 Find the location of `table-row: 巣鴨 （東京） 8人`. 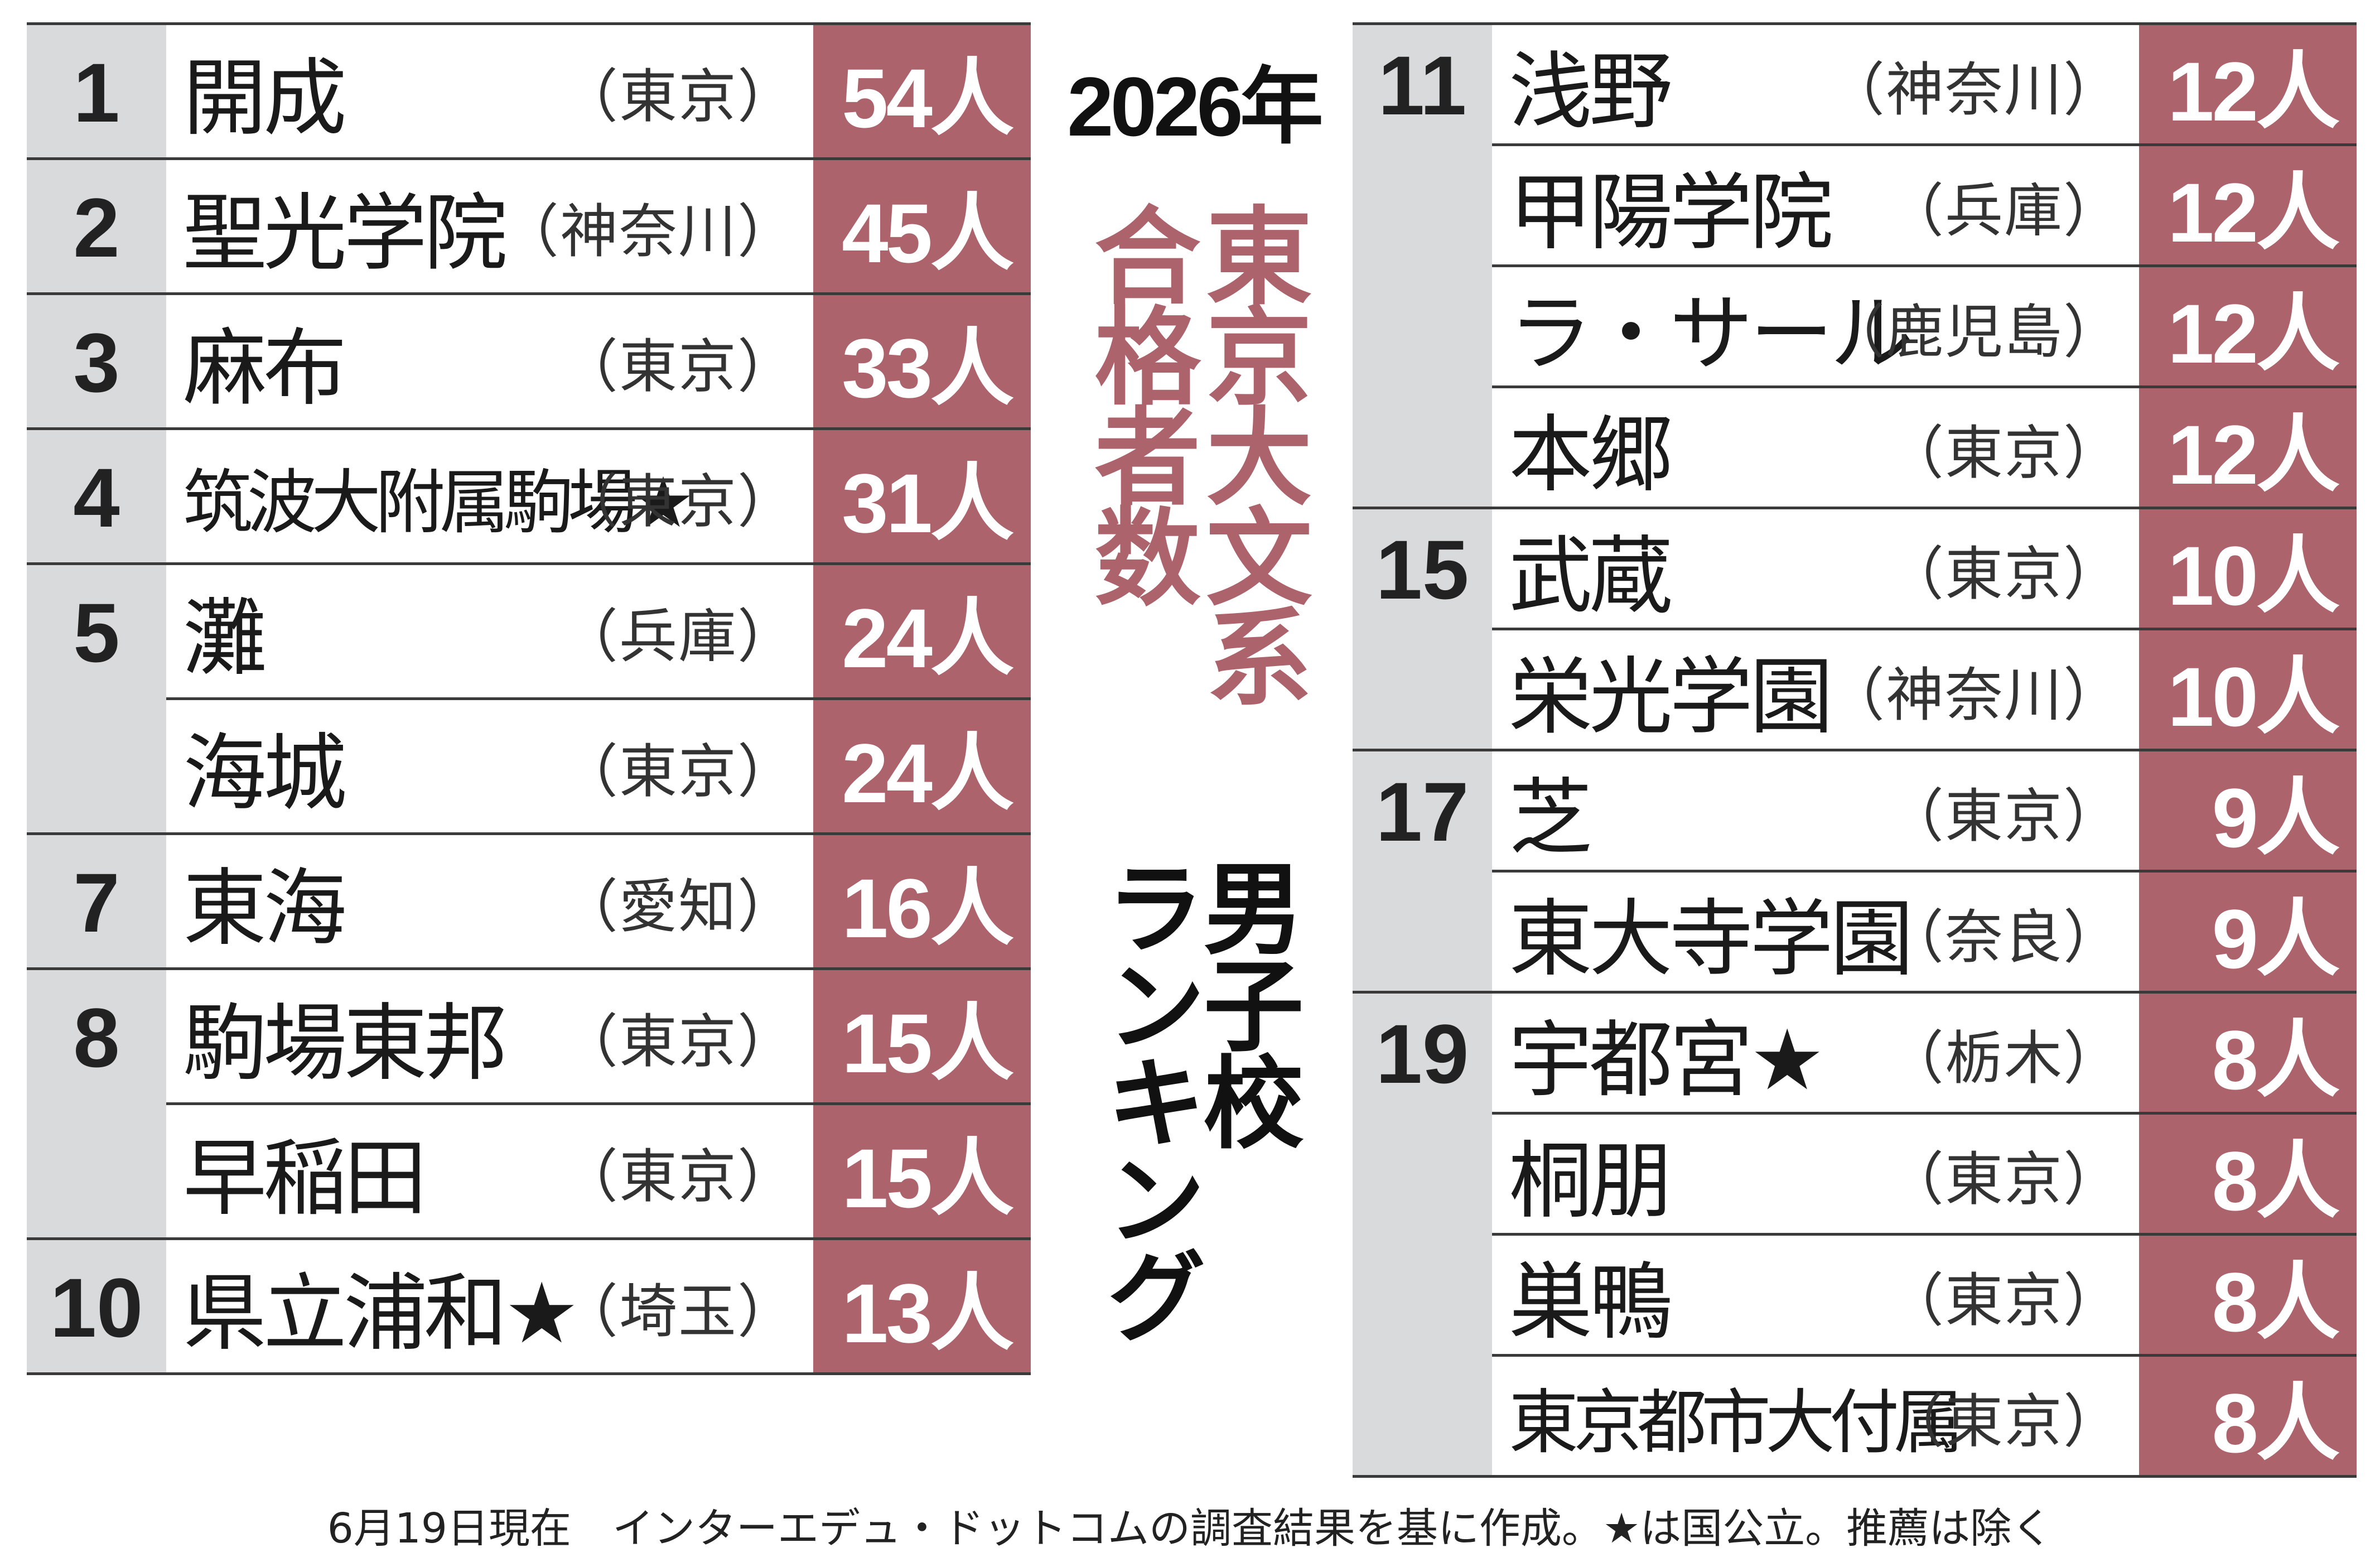

table-row: 巣鴨 （東京） 8人 is located at coordinates (1855, 1293).